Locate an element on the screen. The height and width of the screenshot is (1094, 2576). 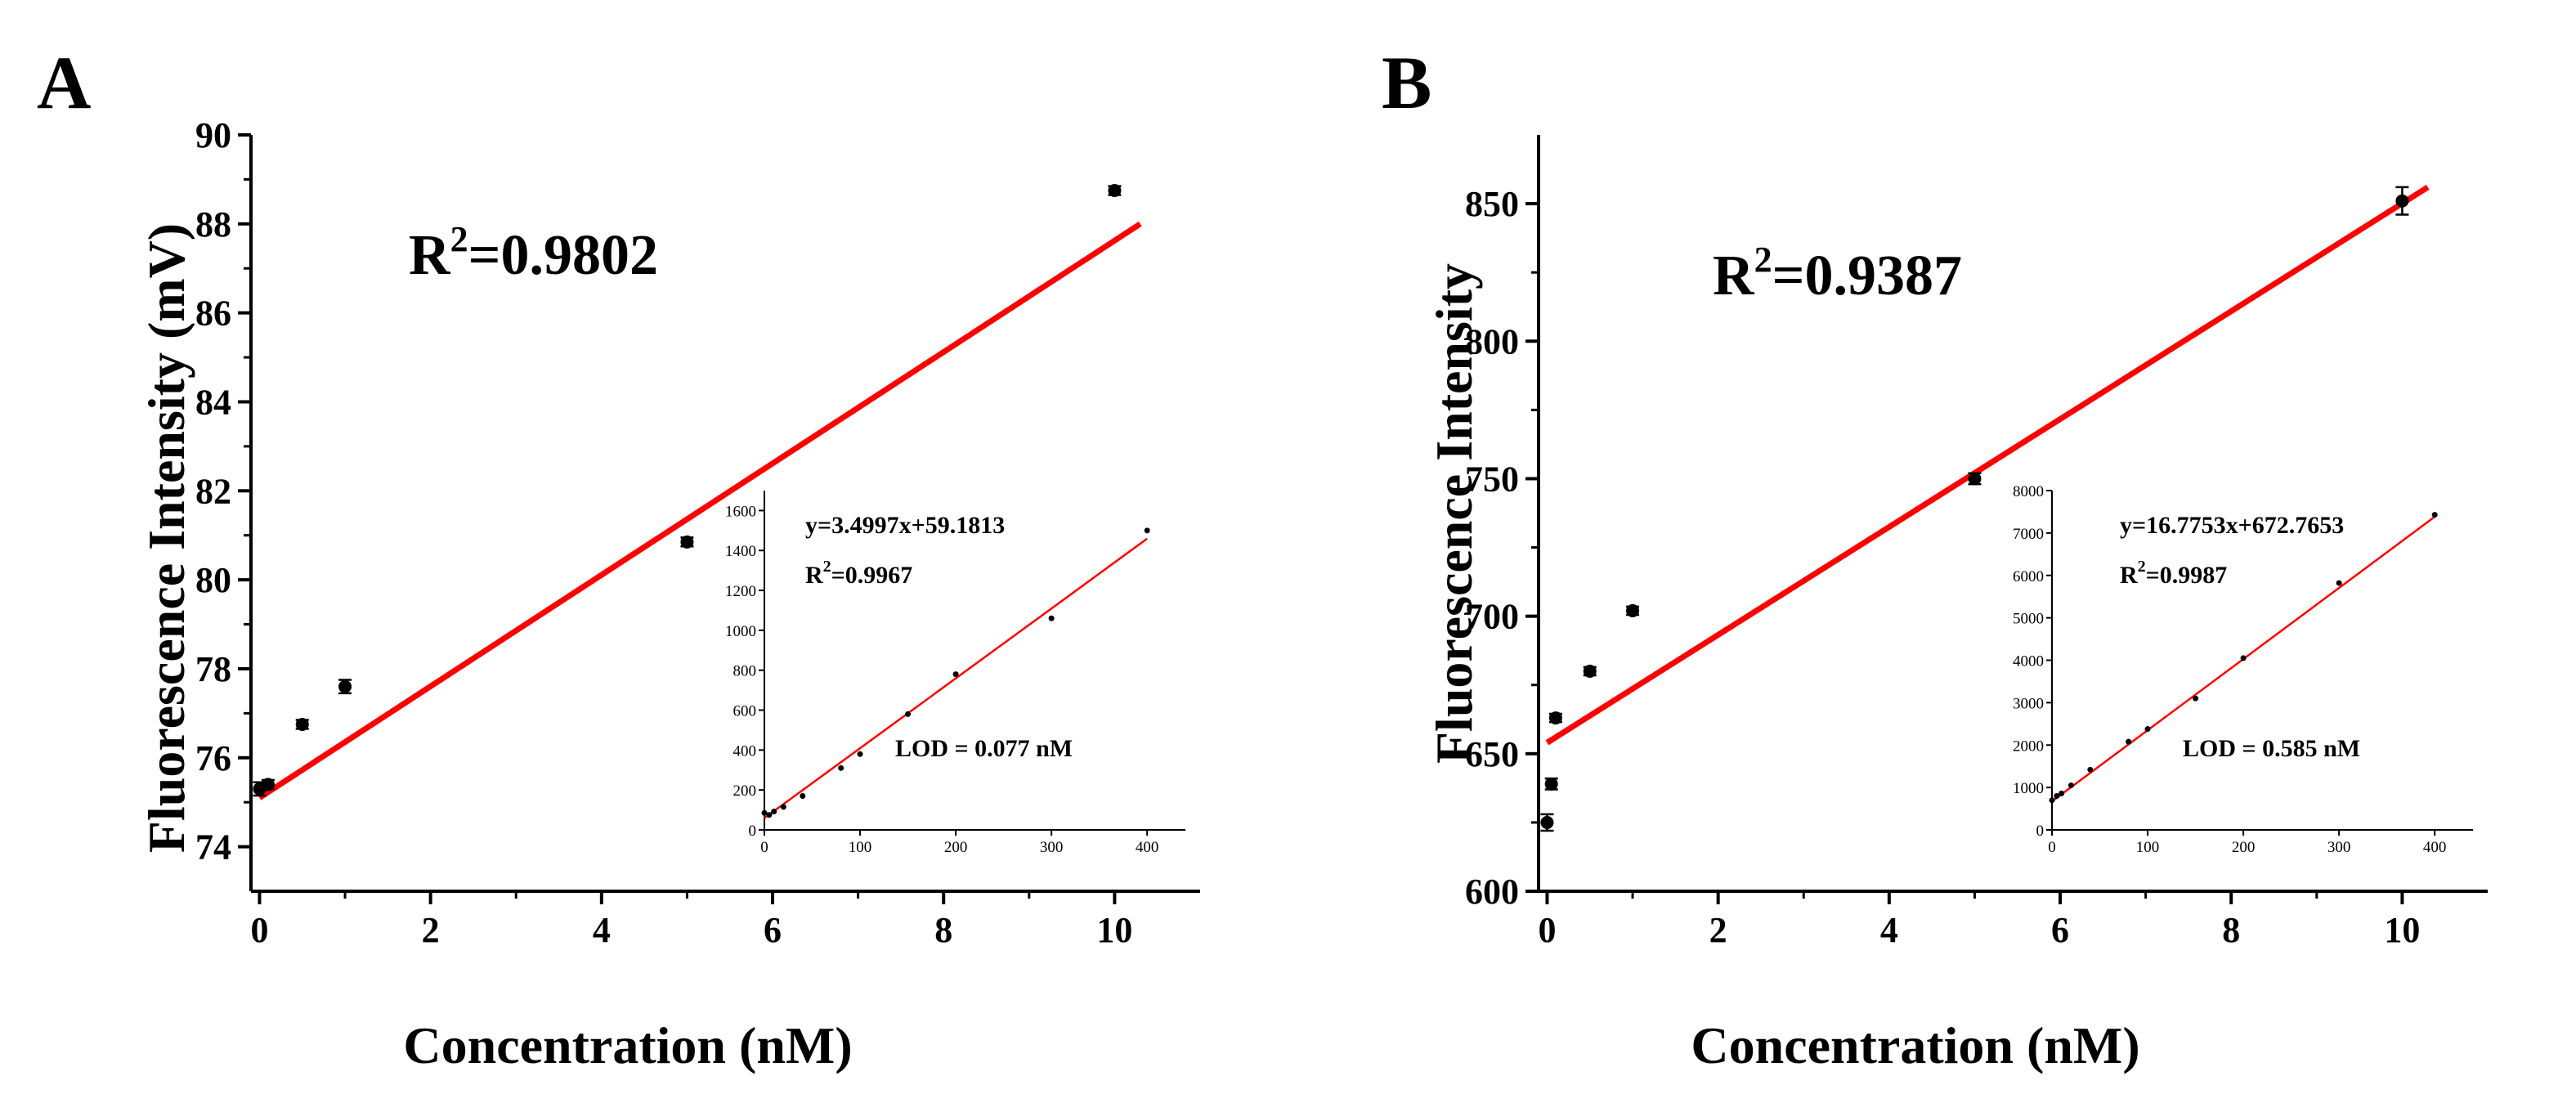
x-axis-title-a: Concentration (nM) is located at coordinates (627, 1045).